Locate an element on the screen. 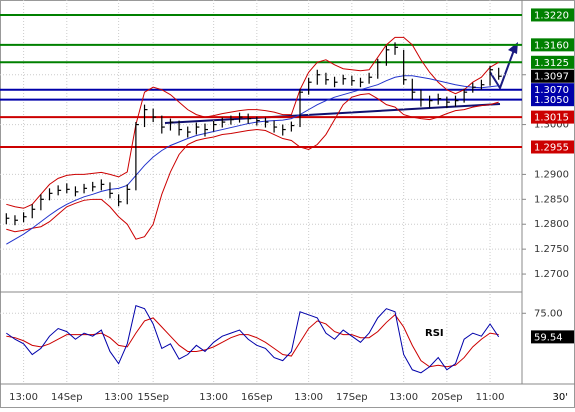 The width and height of the screenshot is (575, 412). level-label: 1.3125 is located at coordinates (551, 63).